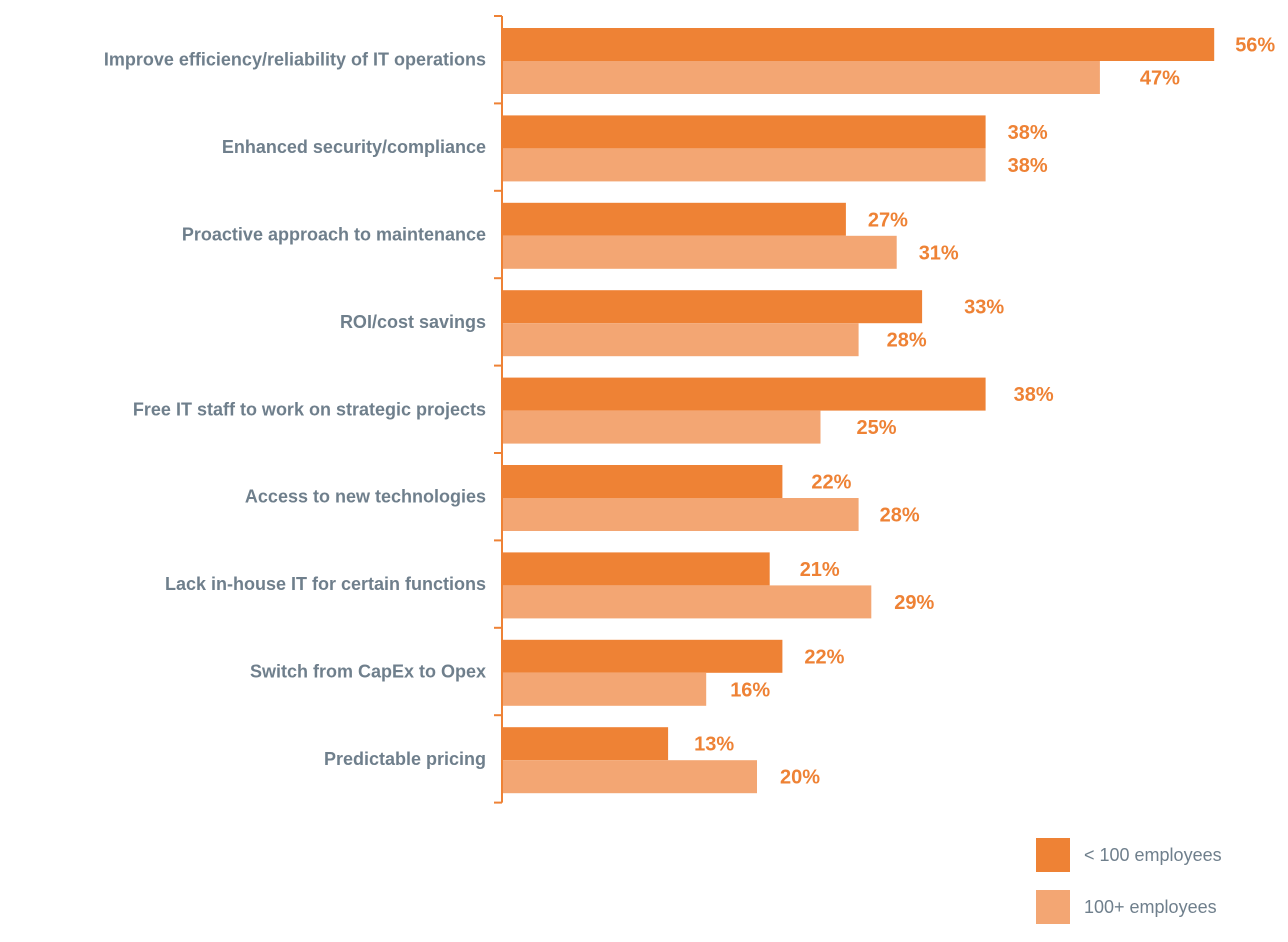  I want to click on category-label: Predictable pricing, so click(405, 759).